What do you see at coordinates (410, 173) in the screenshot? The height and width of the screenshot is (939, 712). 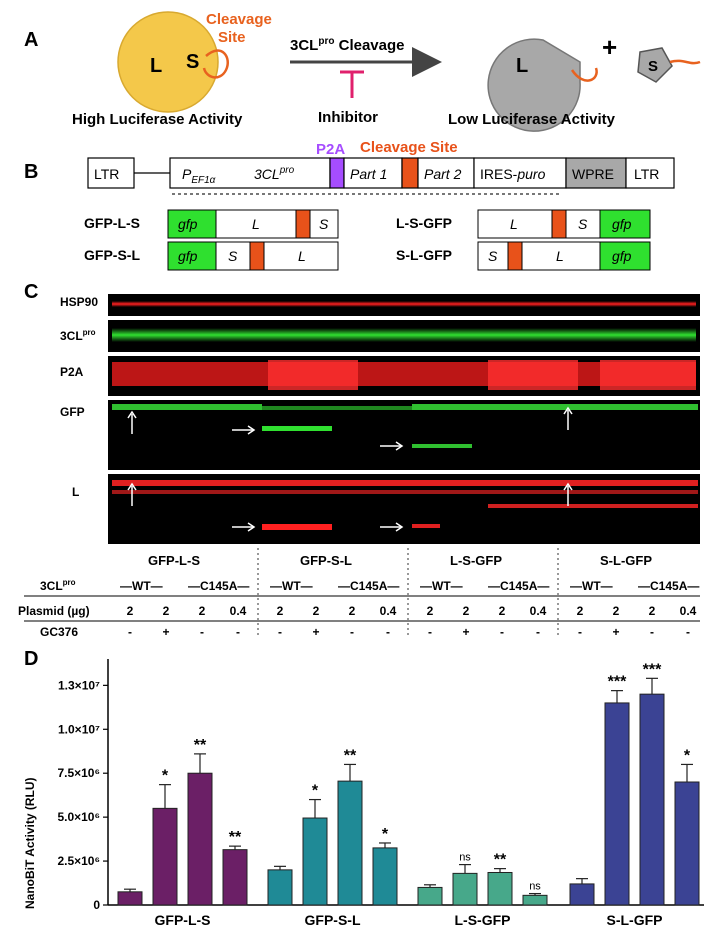 I see `cleavage-site-block` at bounding box center [410, 173].